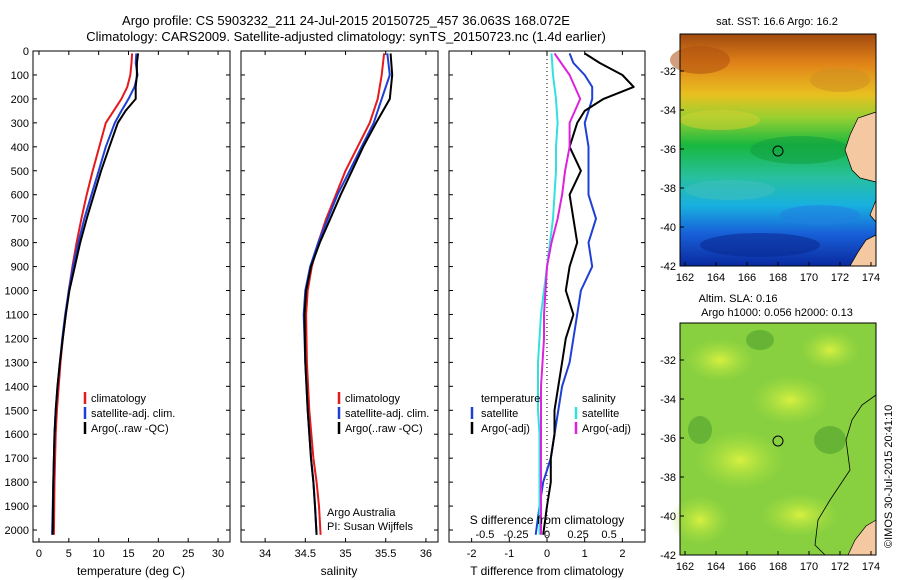 The width and height of the screenshot is (900, 580). Describe the element at coordinates (265, 554) in the screenshot. I see `x-tick-label: 34` at that location.